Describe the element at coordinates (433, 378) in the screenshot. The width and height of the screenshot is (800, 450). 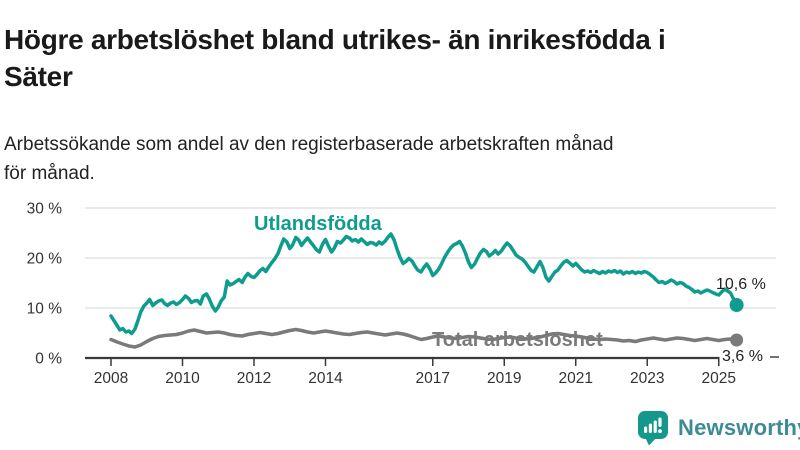
I see `x-tick-label: 2017` at that location.